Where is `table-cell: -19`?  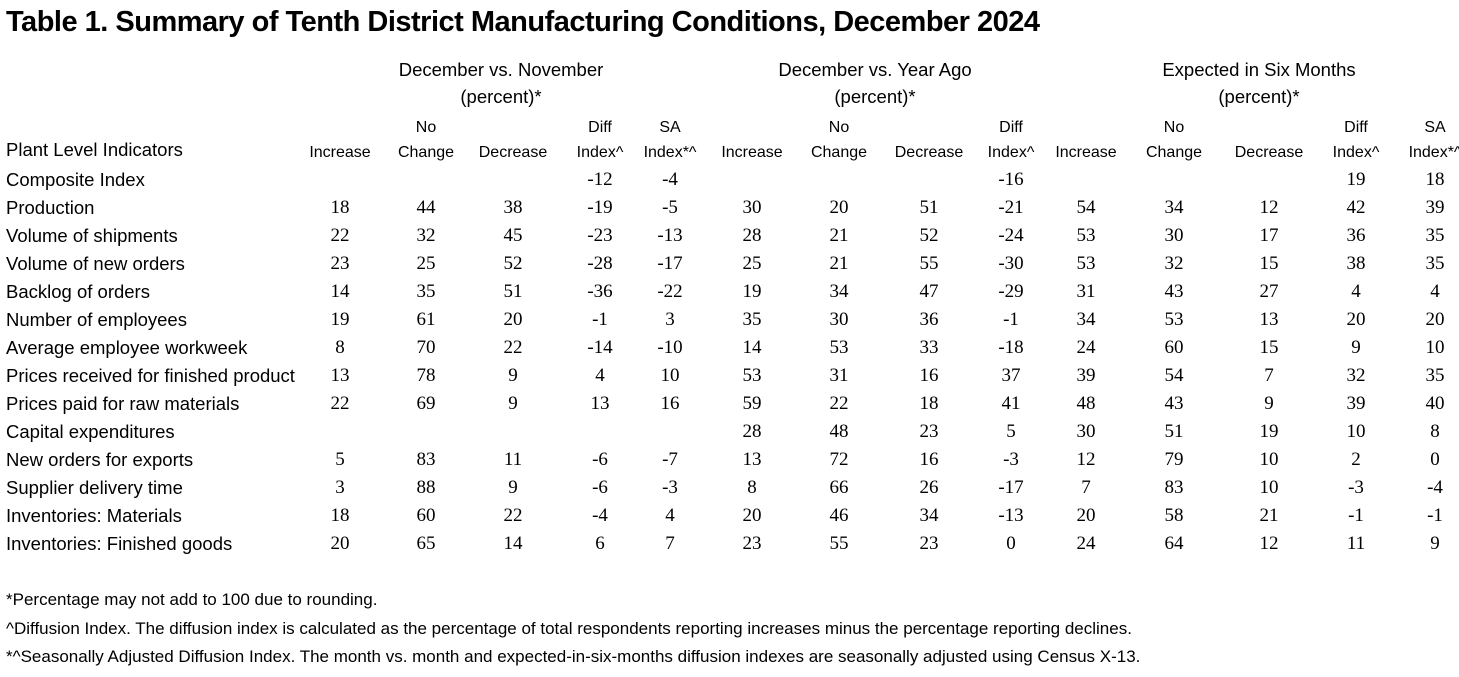
table-cell: -19 is located at coordinates (600, 207).